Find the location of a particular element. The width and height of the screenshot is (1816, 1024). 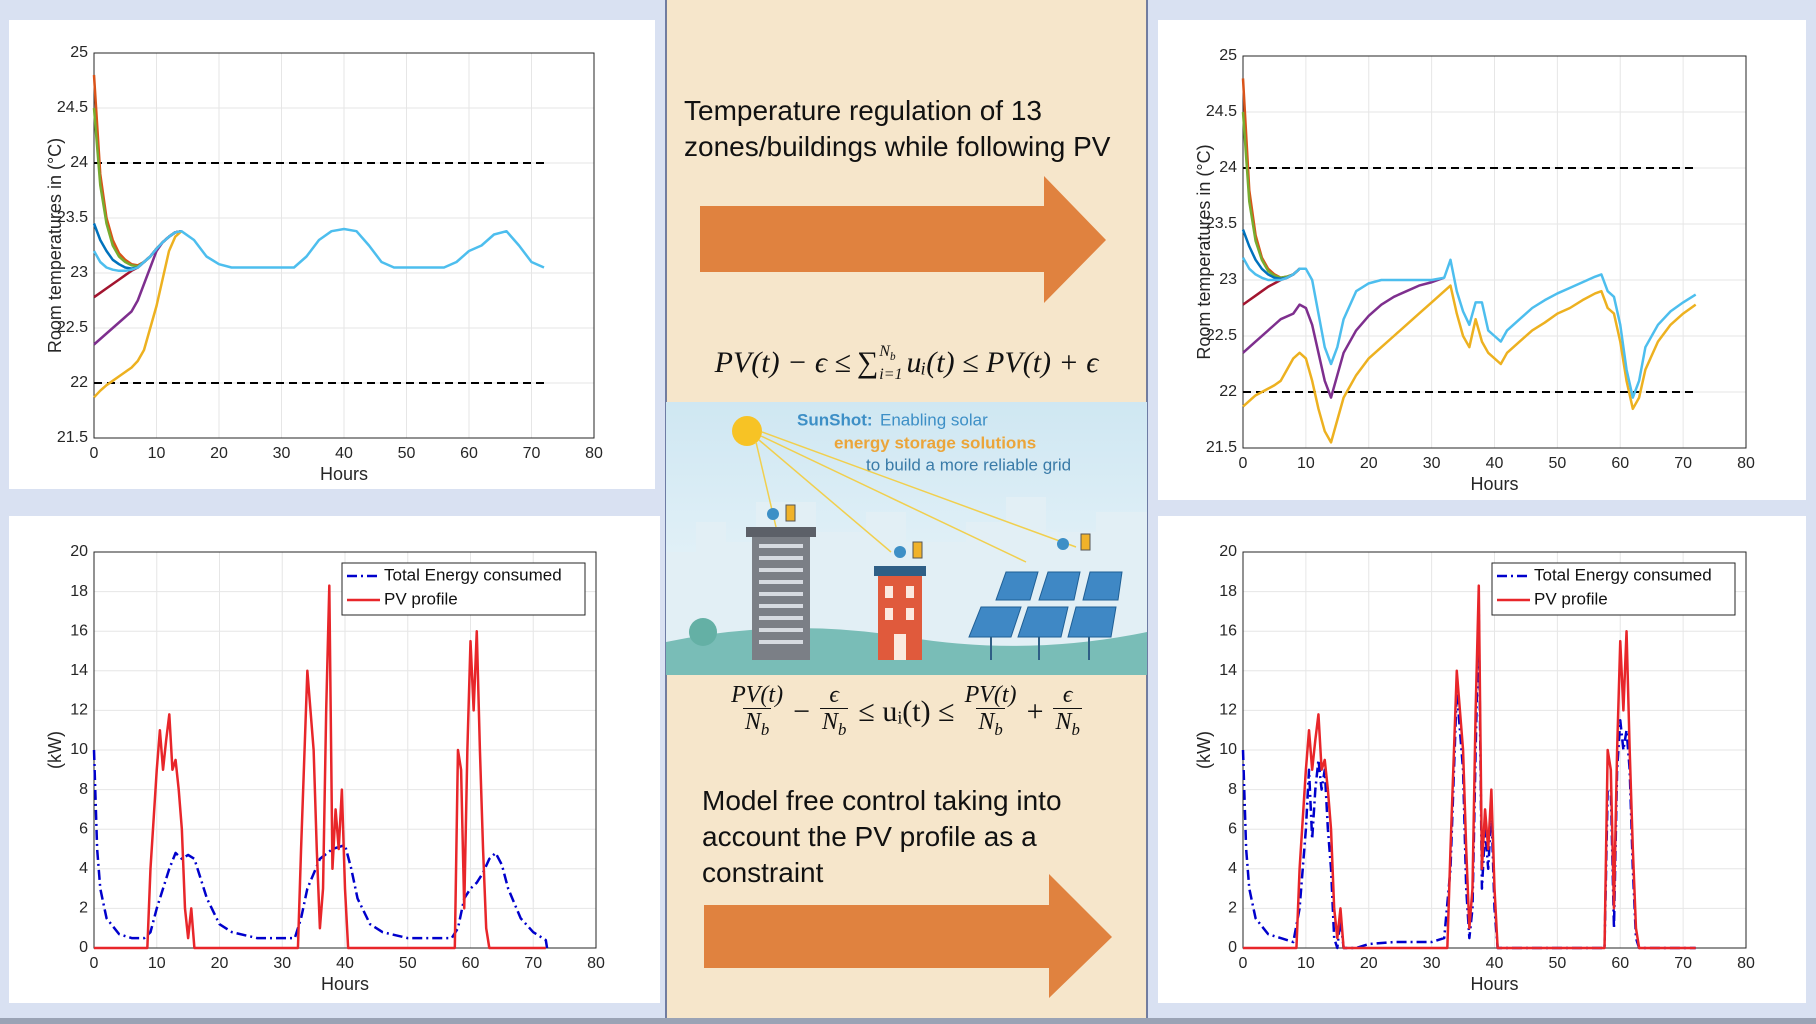

pins is located at coordinates (918, 533).